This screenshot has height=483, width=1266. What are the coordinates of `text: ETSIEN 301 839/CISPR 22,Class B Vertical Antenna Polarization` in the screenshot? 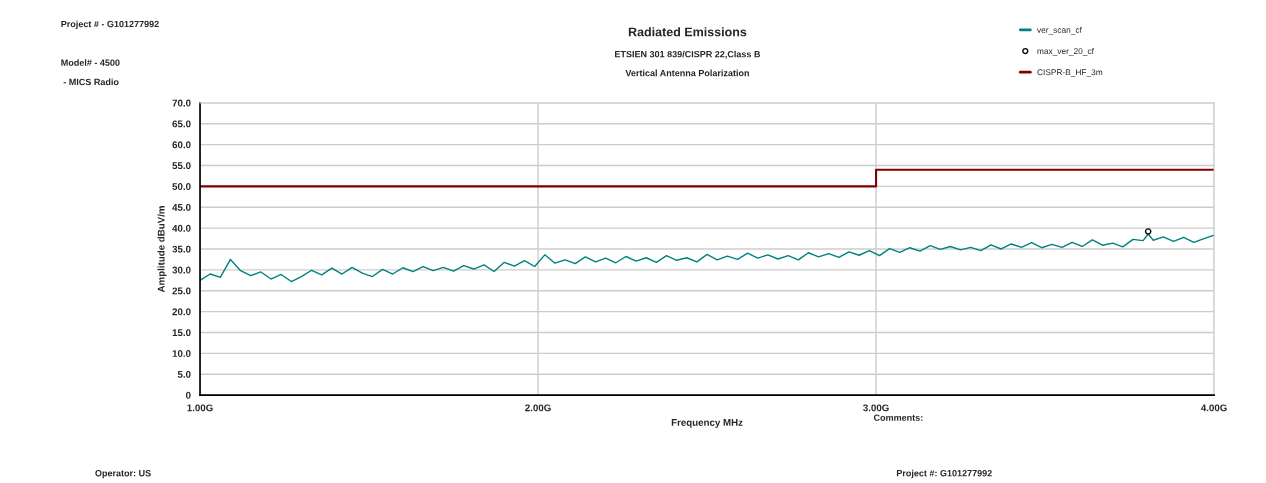 It's located at (688, 63).